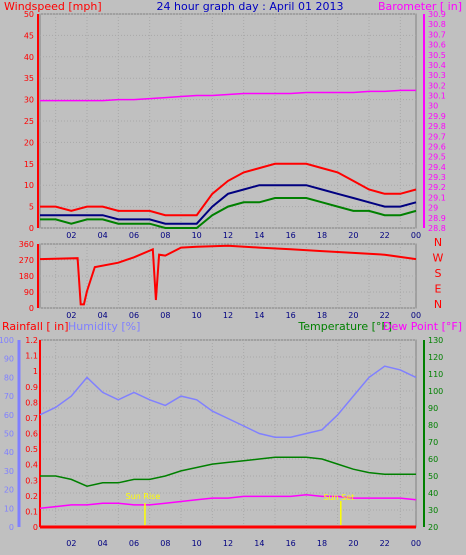 The height and width of the screenshot is (555, 466). I want to click on windspeed-y-tick: 0, so click(31, 228).